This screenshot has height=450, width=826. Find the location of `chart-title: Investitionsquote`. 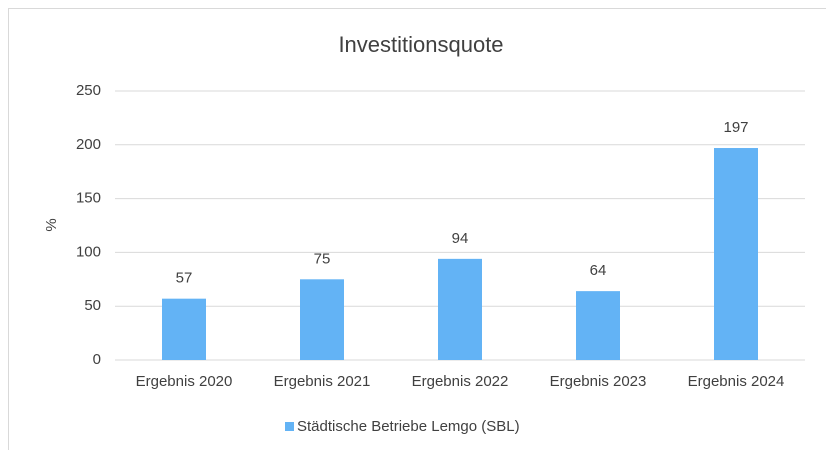

chart-title: Investitionsquote is located at coordinates (420, 44).